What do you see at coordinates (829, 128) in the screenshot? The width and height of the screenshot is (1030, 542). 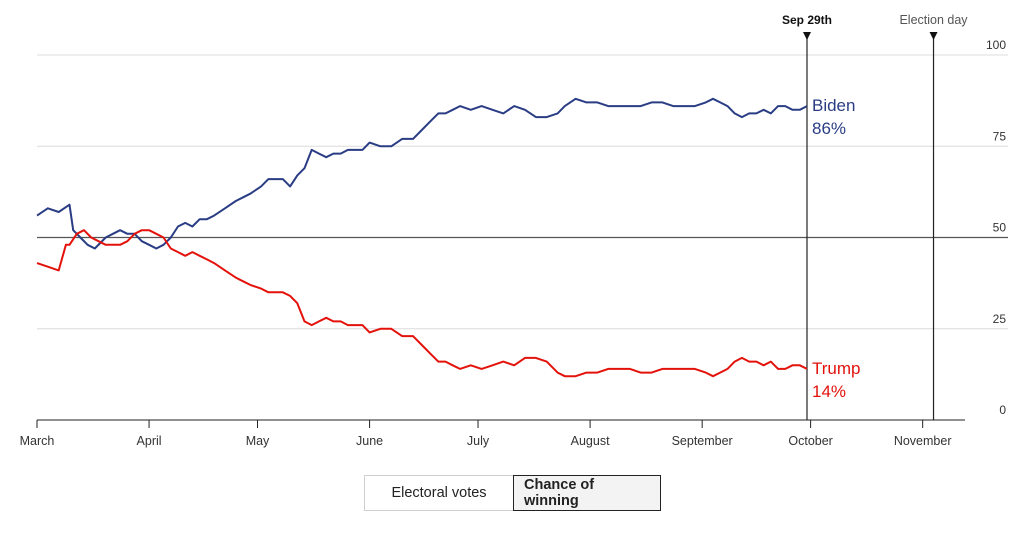 I see `series-value-label-biden: 86%` at bounding box center [829, 128].